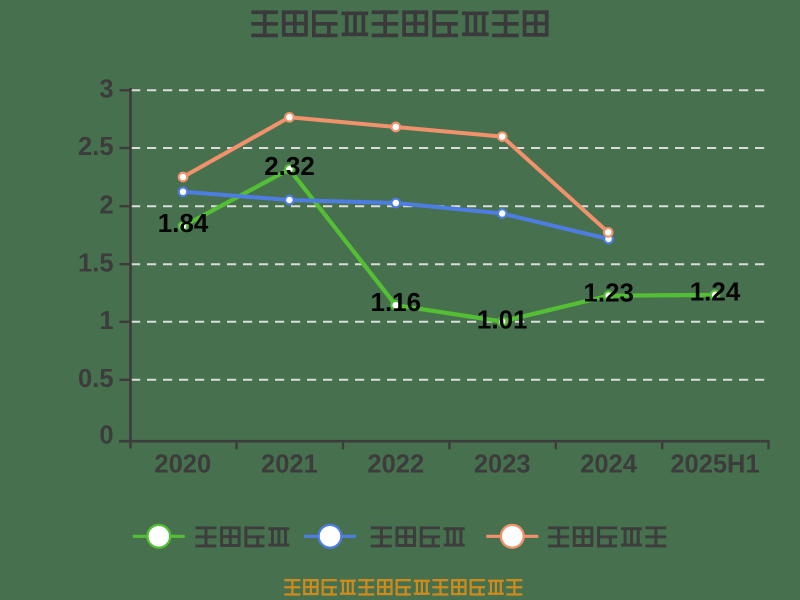  Describe the element at coordinates (106, 321) in the screenshot. I see `svg-text: 1` at that location.